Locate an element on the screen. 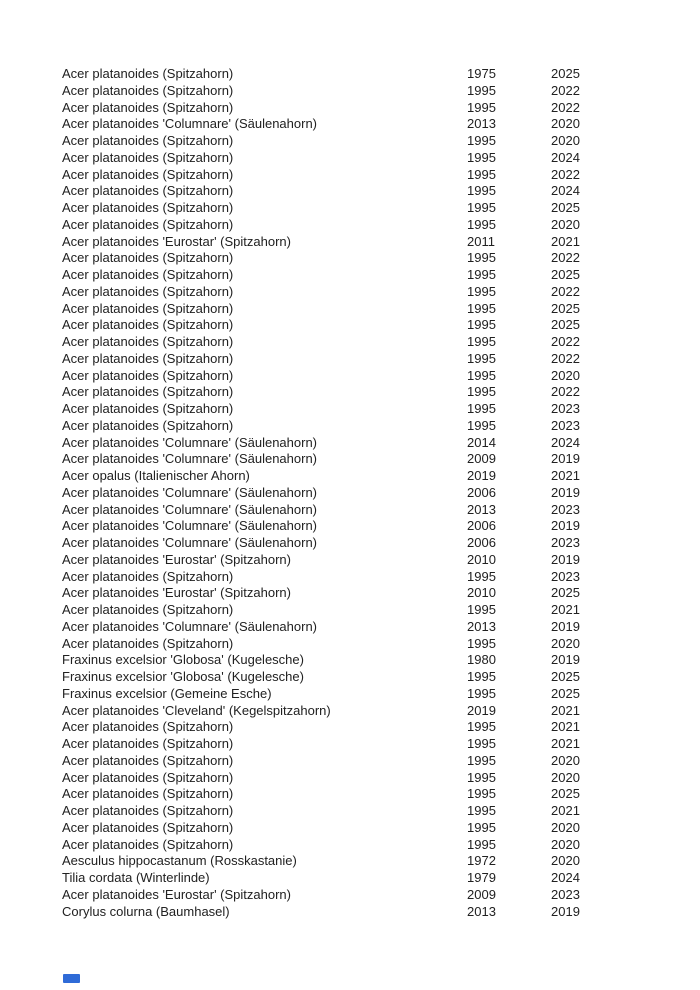  footer-marker is located at coordinates (71, 978).